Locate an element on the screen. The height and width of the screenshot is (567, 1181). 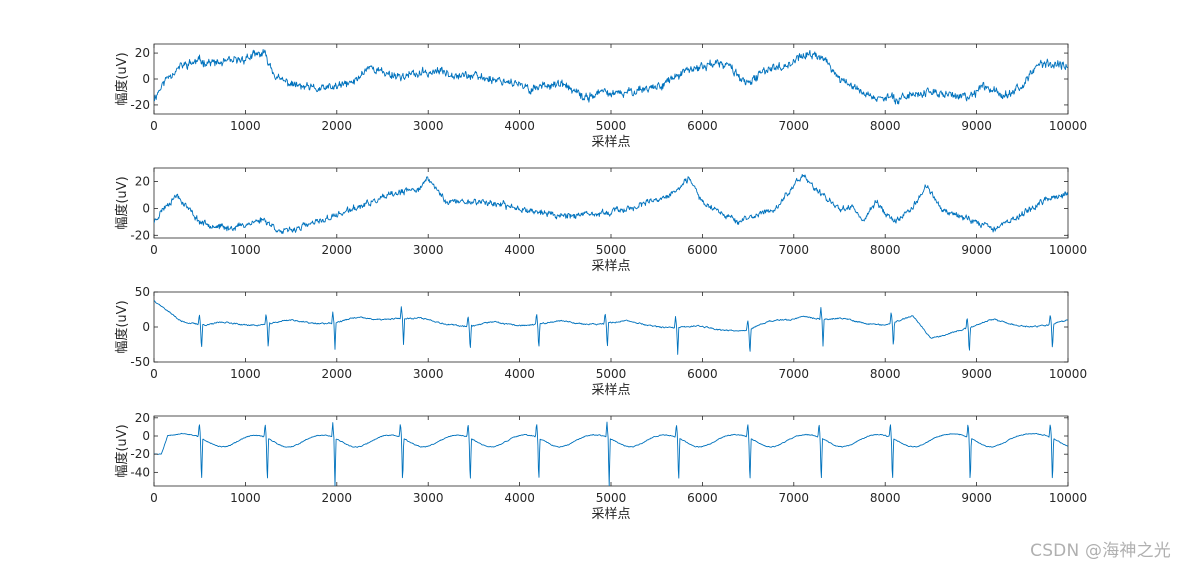
y-tick-label: -40 is located at coordinates (140, 472).